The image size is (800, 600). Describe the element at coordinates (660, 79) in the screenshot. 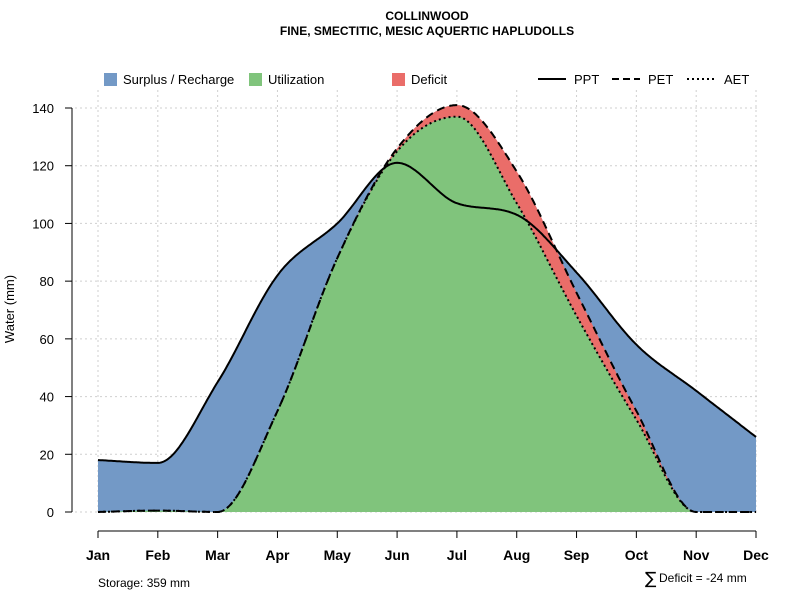

I see `legend-label-pet: PET` at that location.